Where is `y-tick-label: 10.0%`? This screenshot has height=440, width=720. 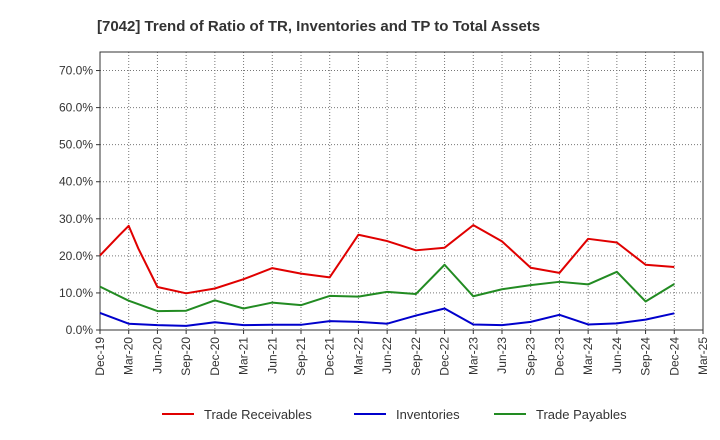
y-tick-label: 10.0% is located at coordinates (76, 293).